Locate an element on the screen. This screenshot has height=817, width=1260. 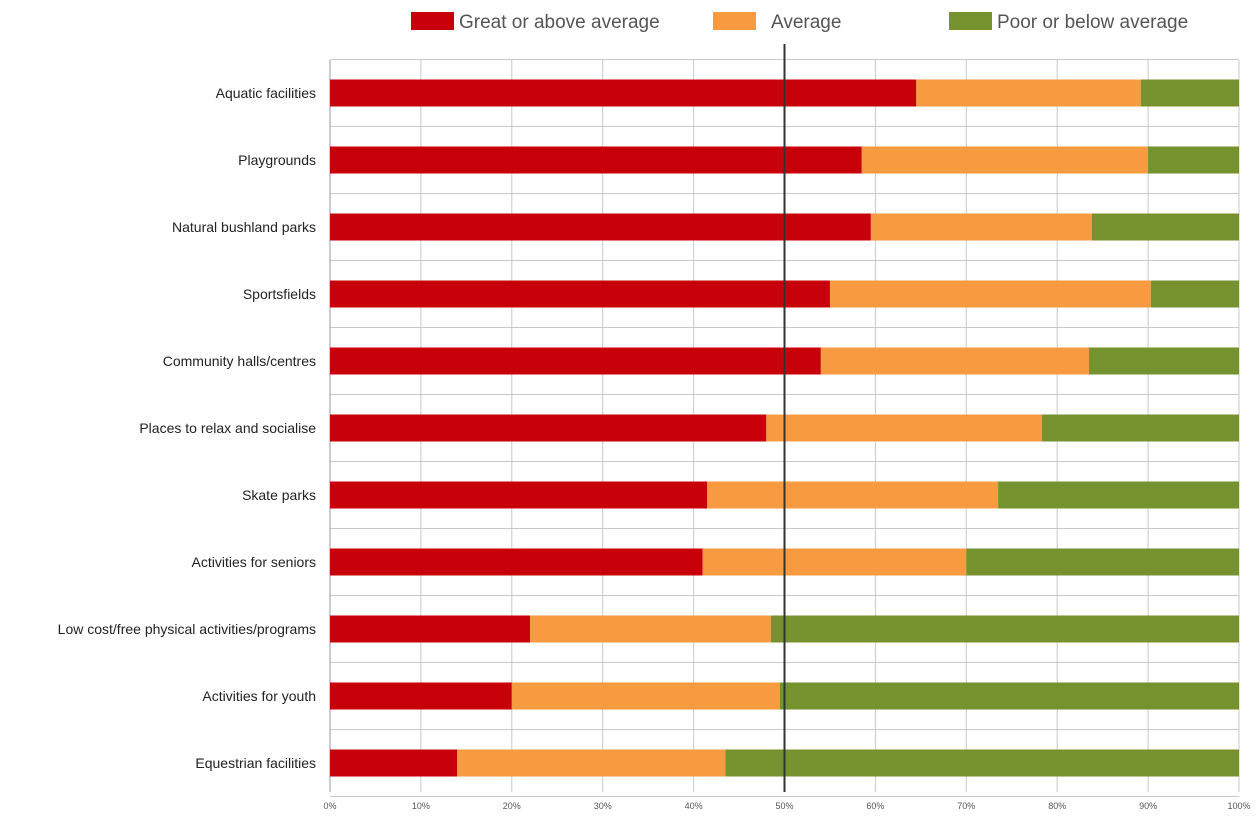
legend-label: Poor or below average is located at coordinates (1092, 22).